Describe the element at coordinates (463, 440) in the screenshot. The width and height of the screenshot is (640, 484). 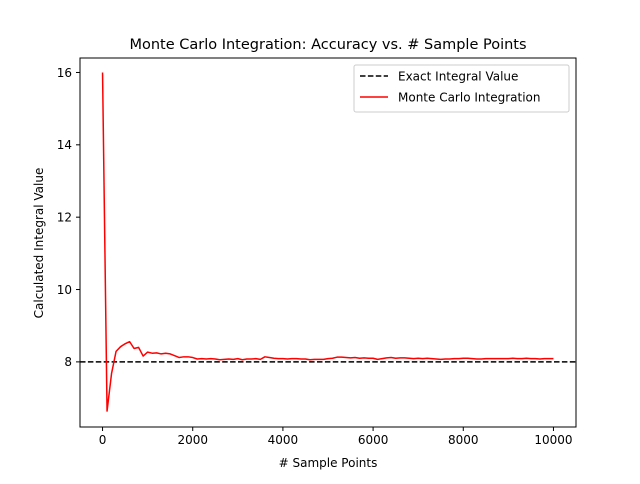
I see `x-tick-label: 8000` at that location.